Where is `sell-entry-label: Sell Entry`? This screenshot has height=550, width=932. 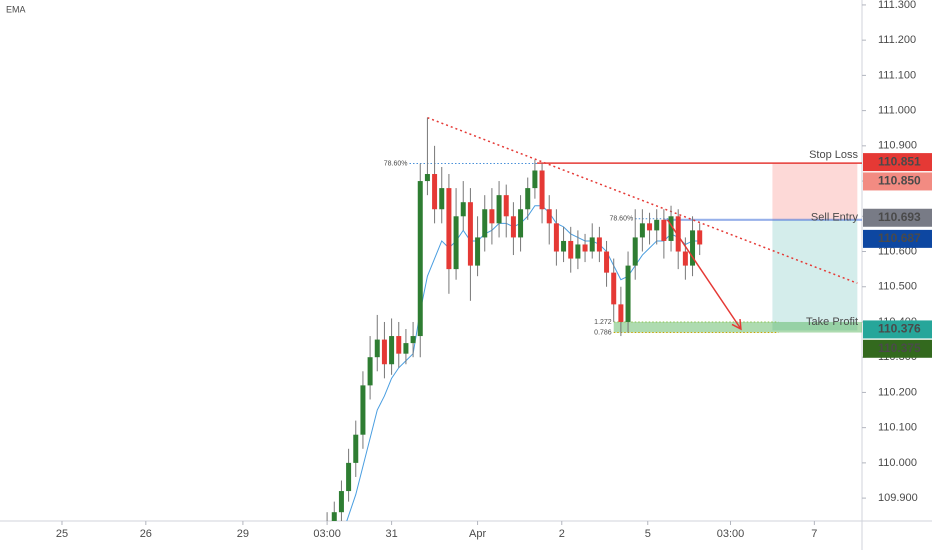
sell-entry-label: Sell Entry is located at coordinates (835, 218).